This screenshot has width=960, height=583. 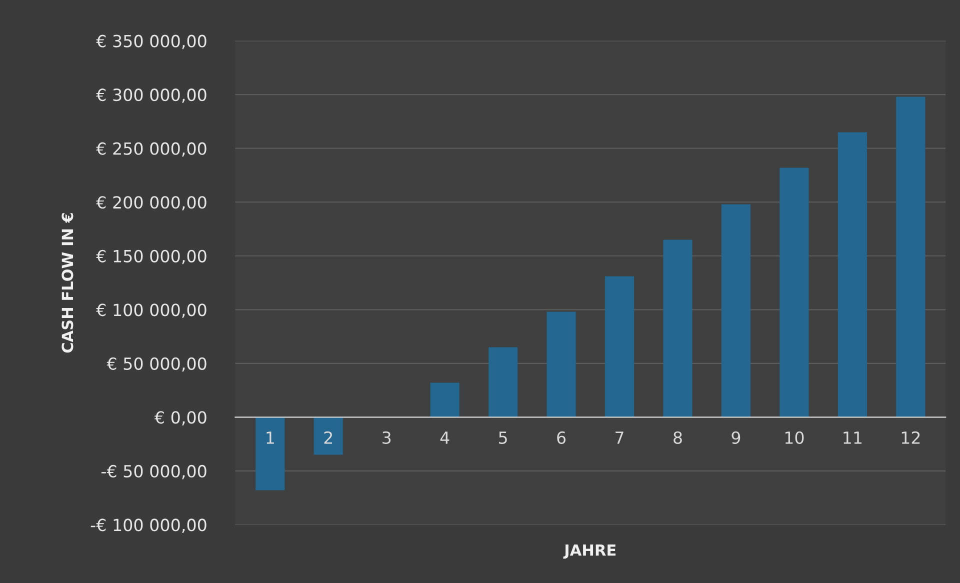 I want to click on x-tick-label: 10, so click(x=794, y=437).